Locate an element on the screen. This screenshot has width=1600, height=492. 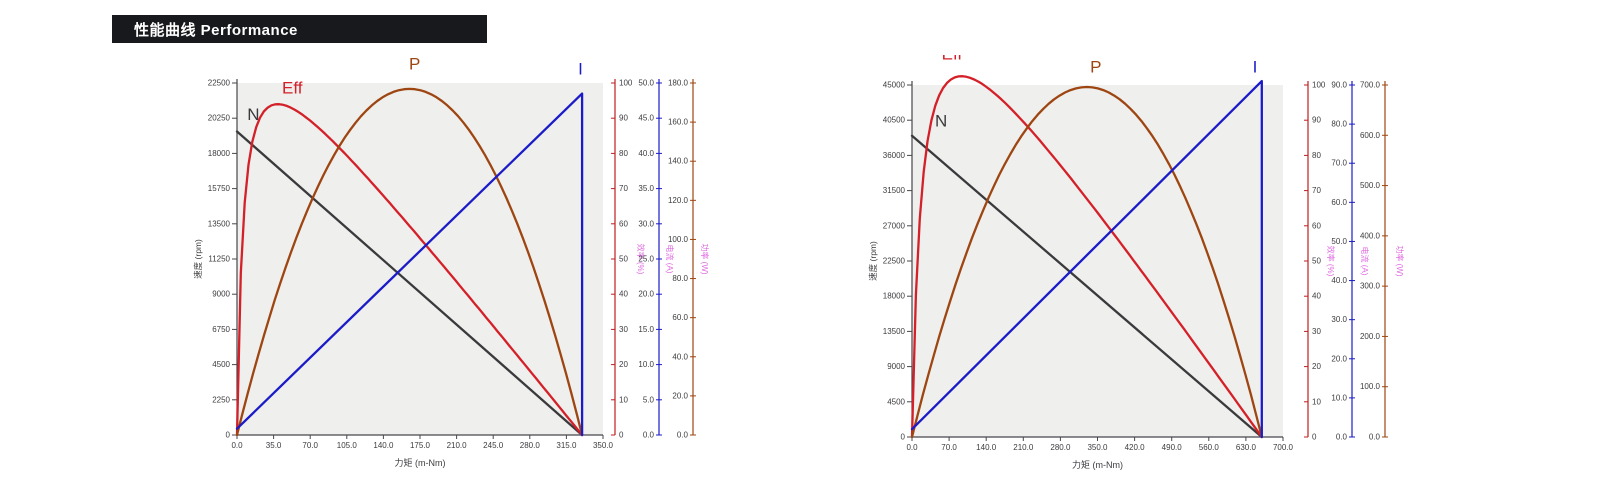
efficiency-tick-label: 10 is located at coordinates (623, 399).